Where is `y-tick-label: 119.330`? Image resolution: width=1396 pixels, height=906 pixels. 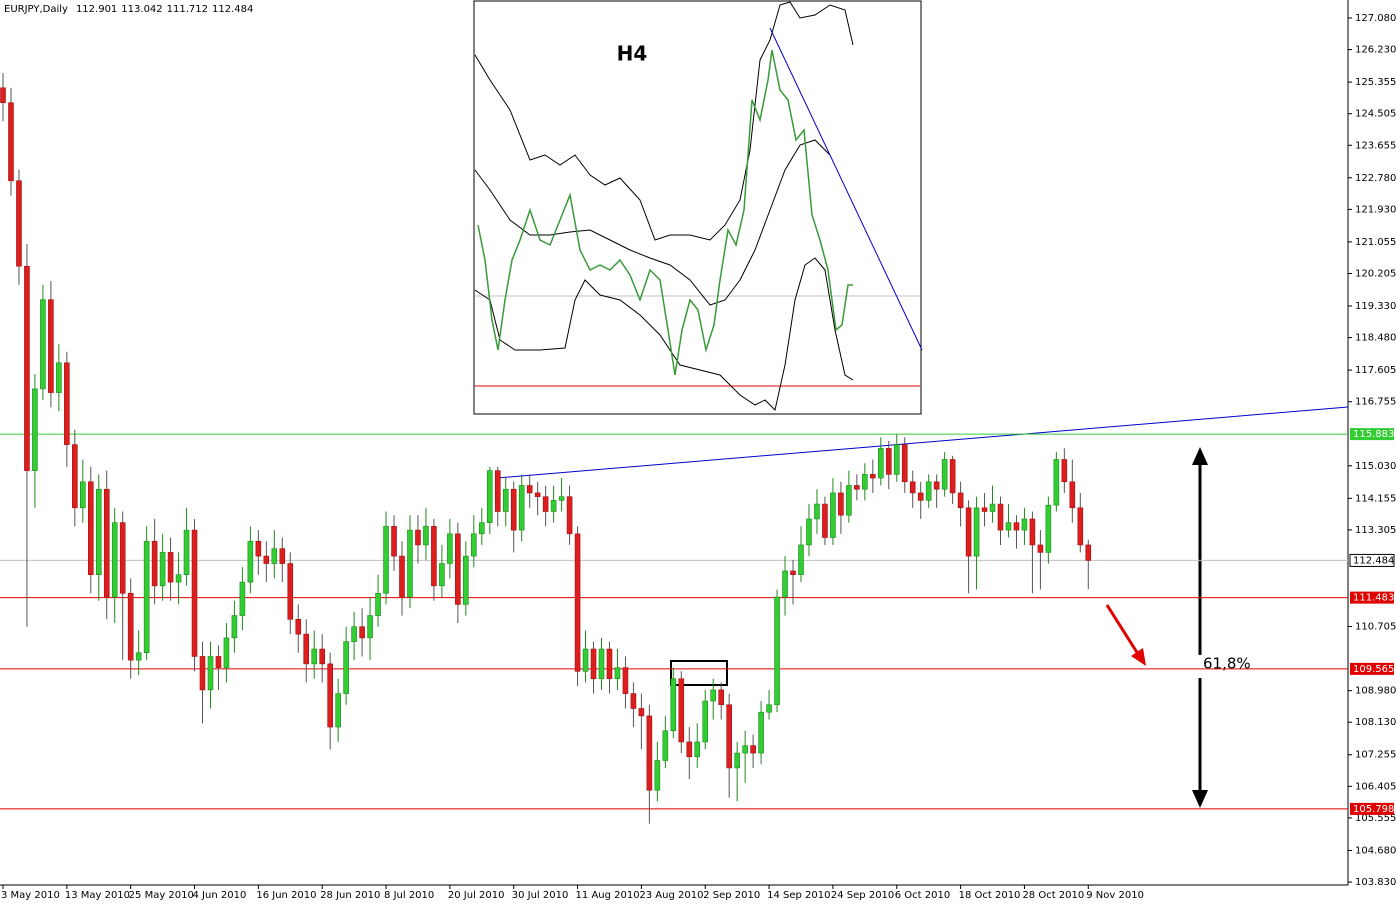 y-tick-label: 119.330 is located at coordinates (1375, 306).